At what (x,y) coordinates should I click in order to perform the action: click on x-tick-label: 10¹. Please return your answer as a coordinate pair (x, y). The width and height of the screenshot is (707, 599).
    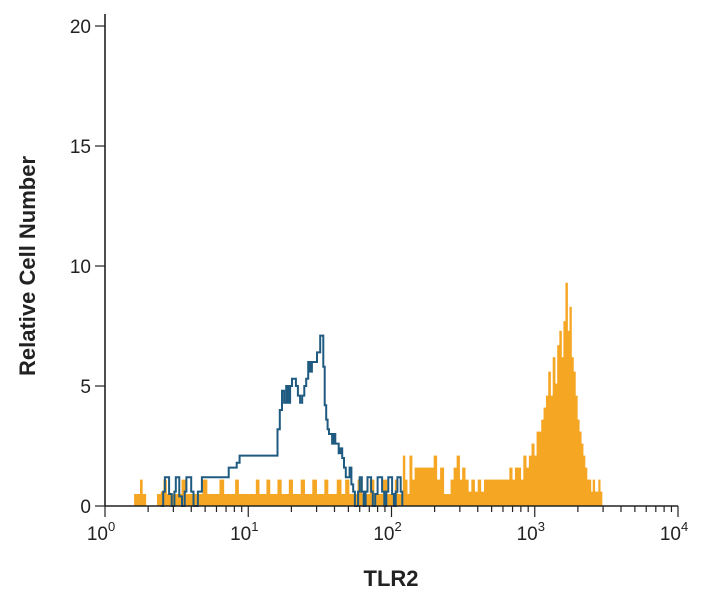
    Looking at the image, I should click on (244, 532).